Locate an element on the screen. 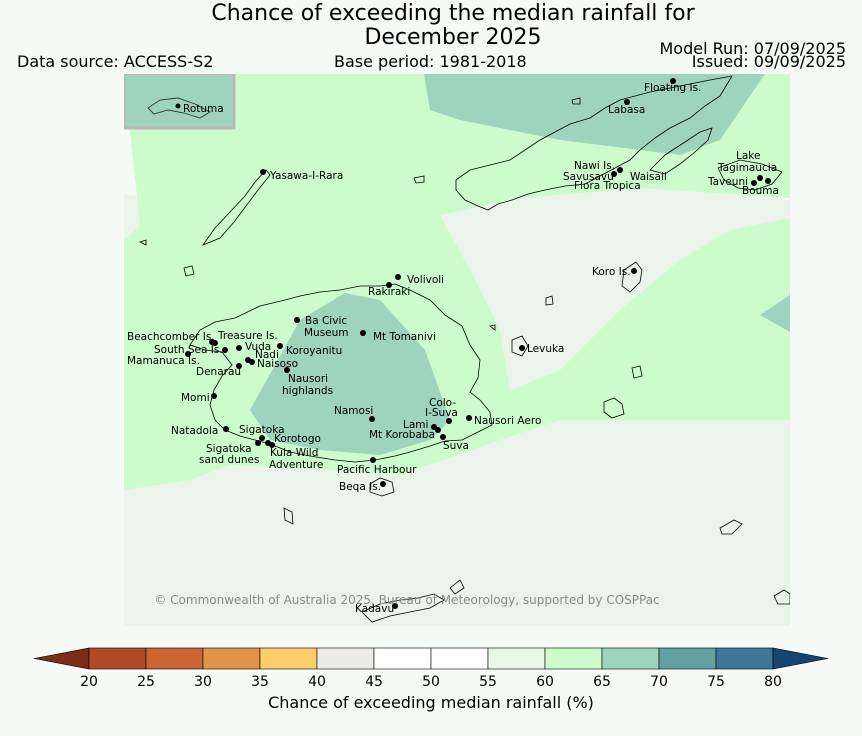  place-label: Waisali is located at coordinates (648, 177).